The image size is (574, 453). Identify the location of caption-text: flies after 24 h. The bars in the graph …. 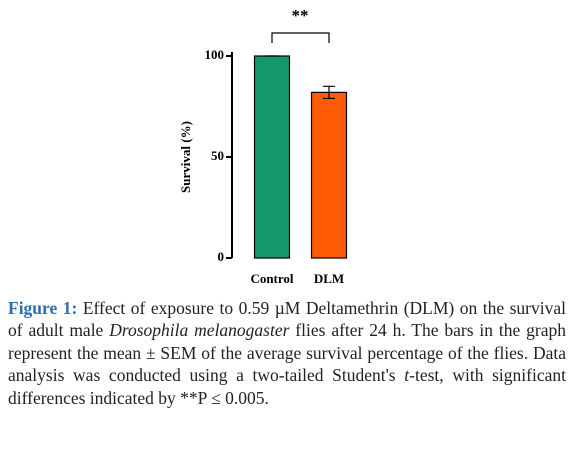
(287, 353).